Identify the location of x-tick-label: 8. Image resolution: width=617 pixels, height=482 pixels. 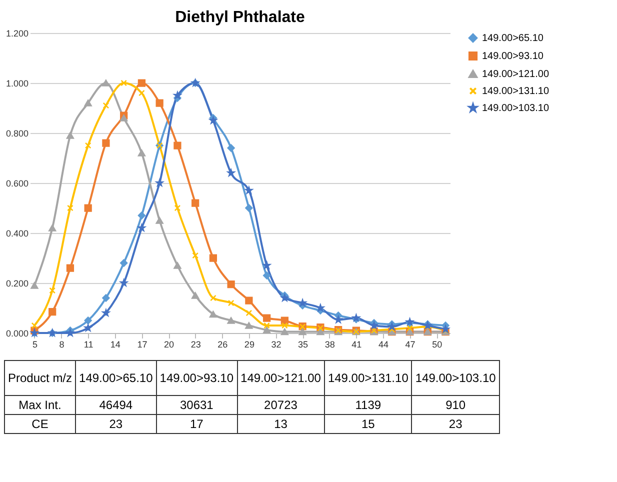
(61, 345).